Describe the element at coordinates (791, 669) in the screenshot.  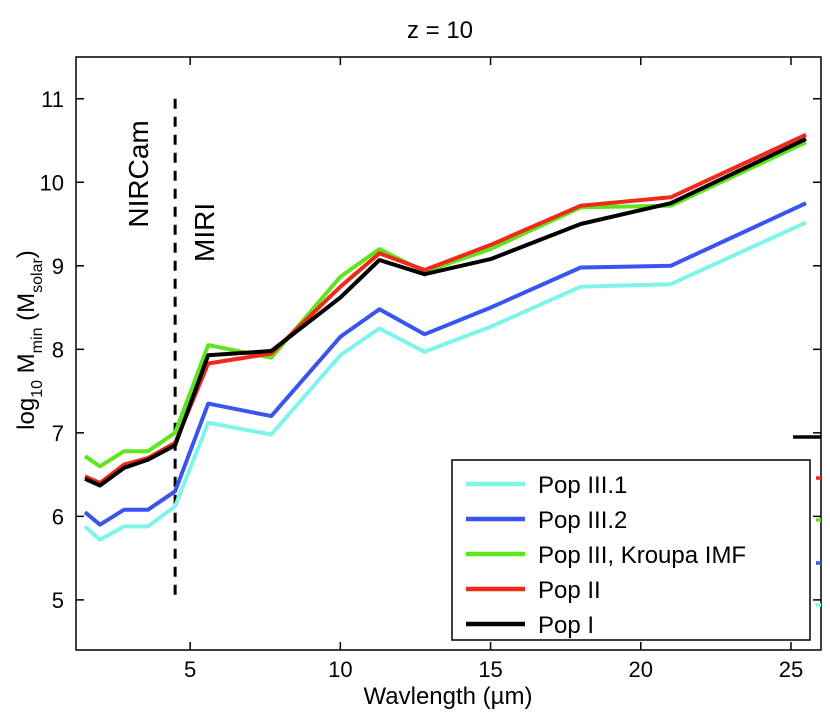
I see `x-tick-label: 25` at that location.